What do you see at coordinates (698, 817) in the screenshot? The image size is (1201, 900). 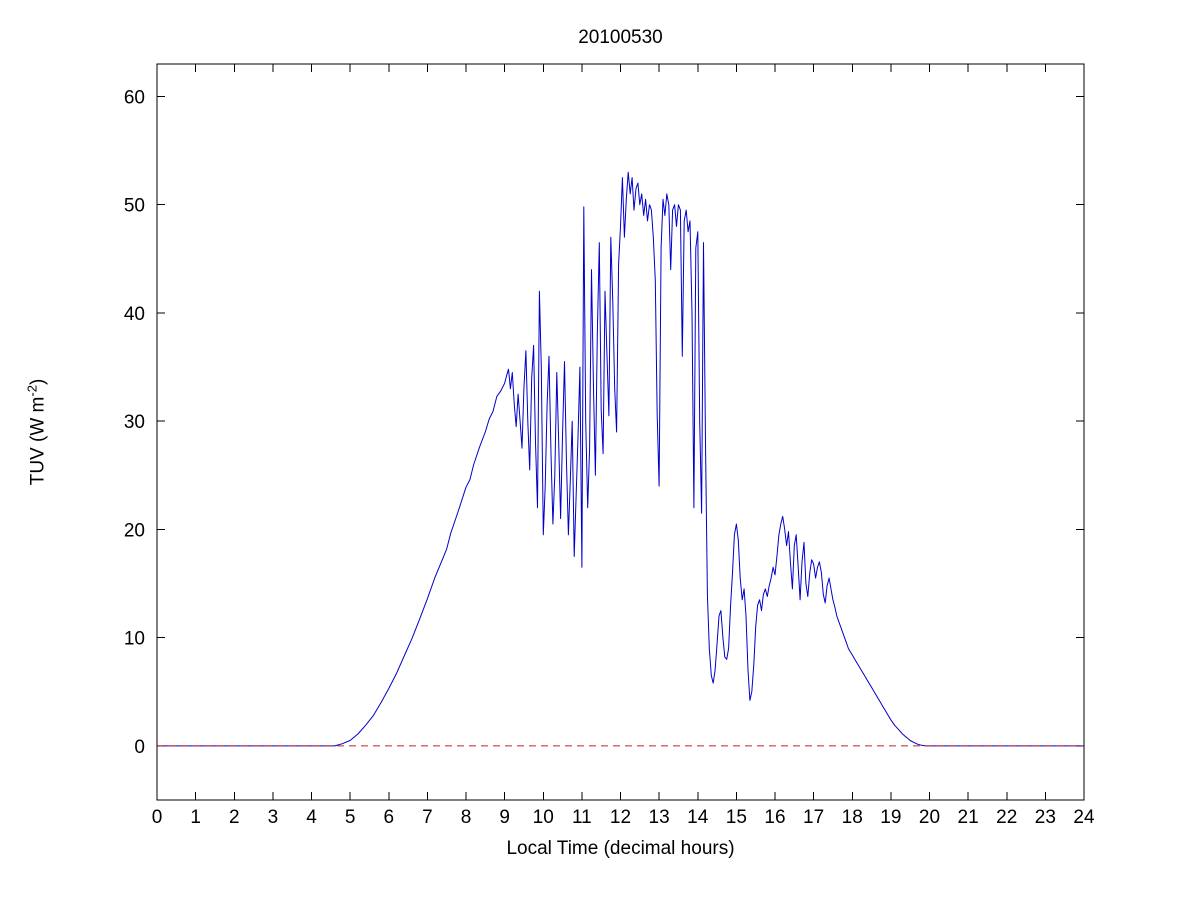 I see `x-tick-label: 14` at bounding box center [698, 817].